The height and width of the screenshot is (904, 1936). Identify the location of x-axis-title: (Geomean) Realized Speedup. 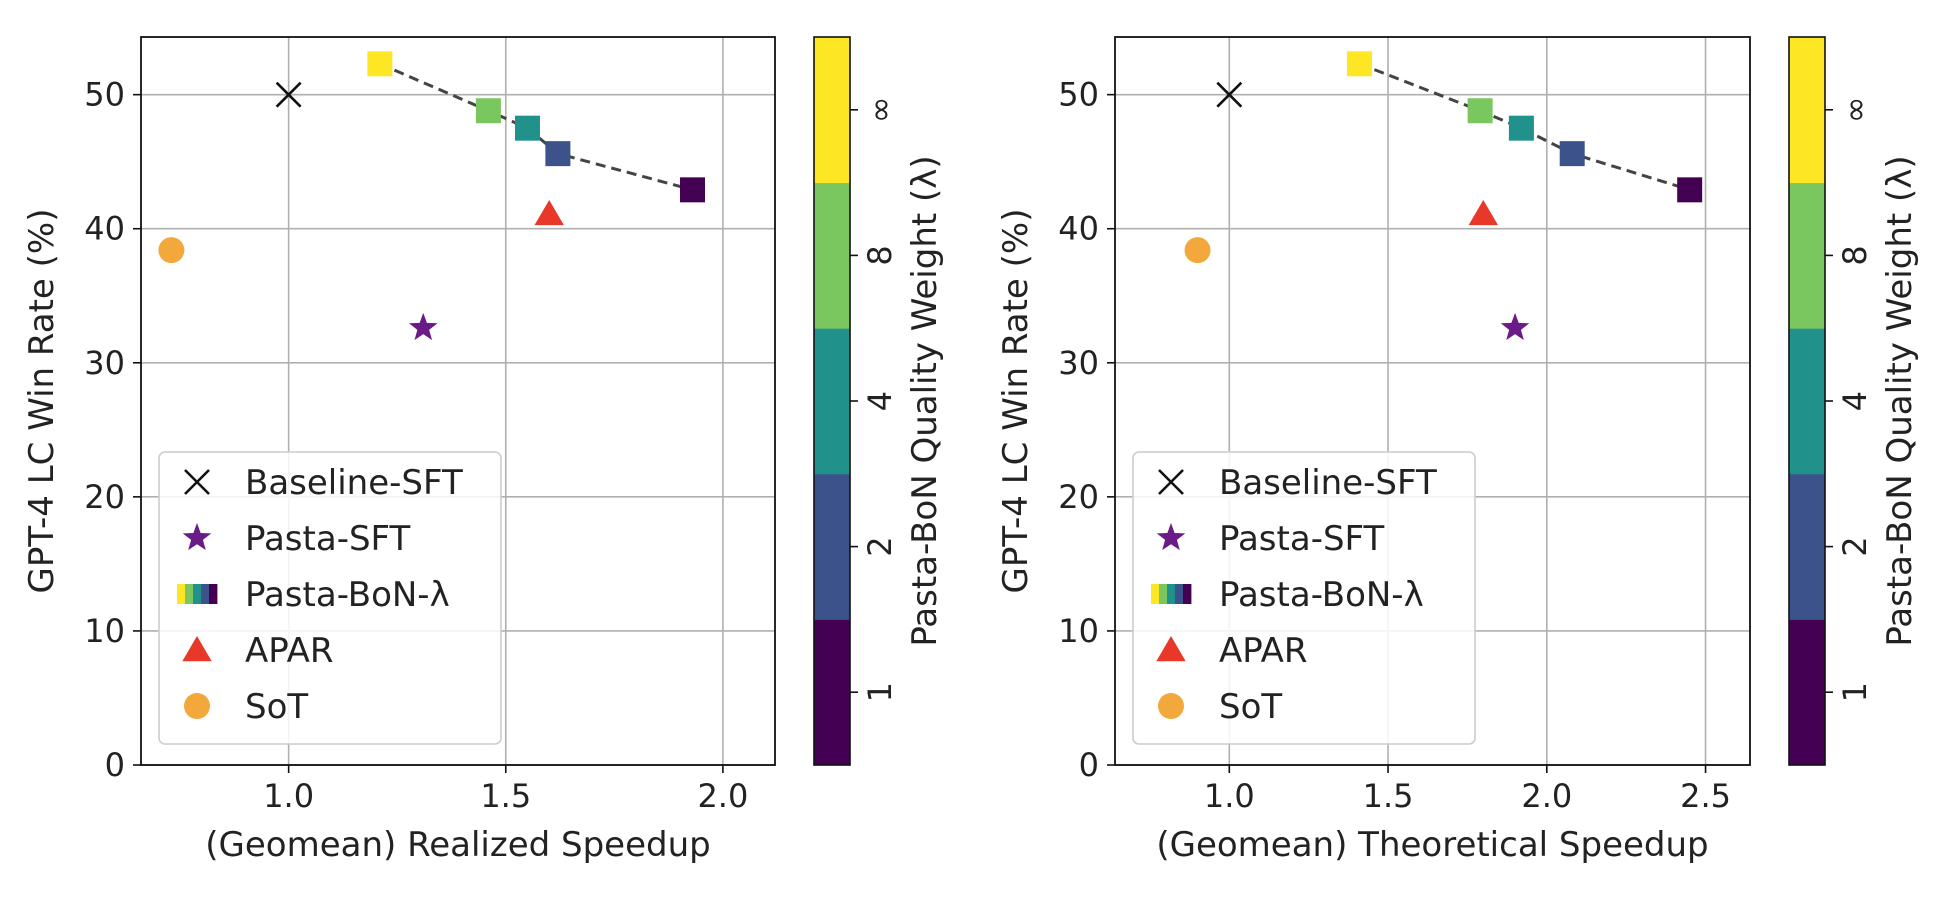
(457, 845).